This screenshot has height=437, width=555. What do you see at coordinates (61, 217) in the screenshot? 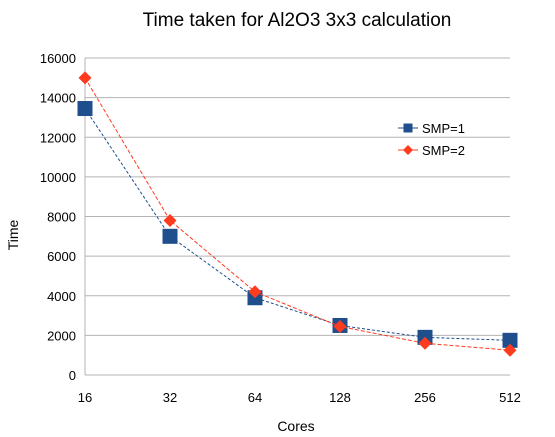
I see `y-tick-label: 8000` at bounding box center [61, 217].